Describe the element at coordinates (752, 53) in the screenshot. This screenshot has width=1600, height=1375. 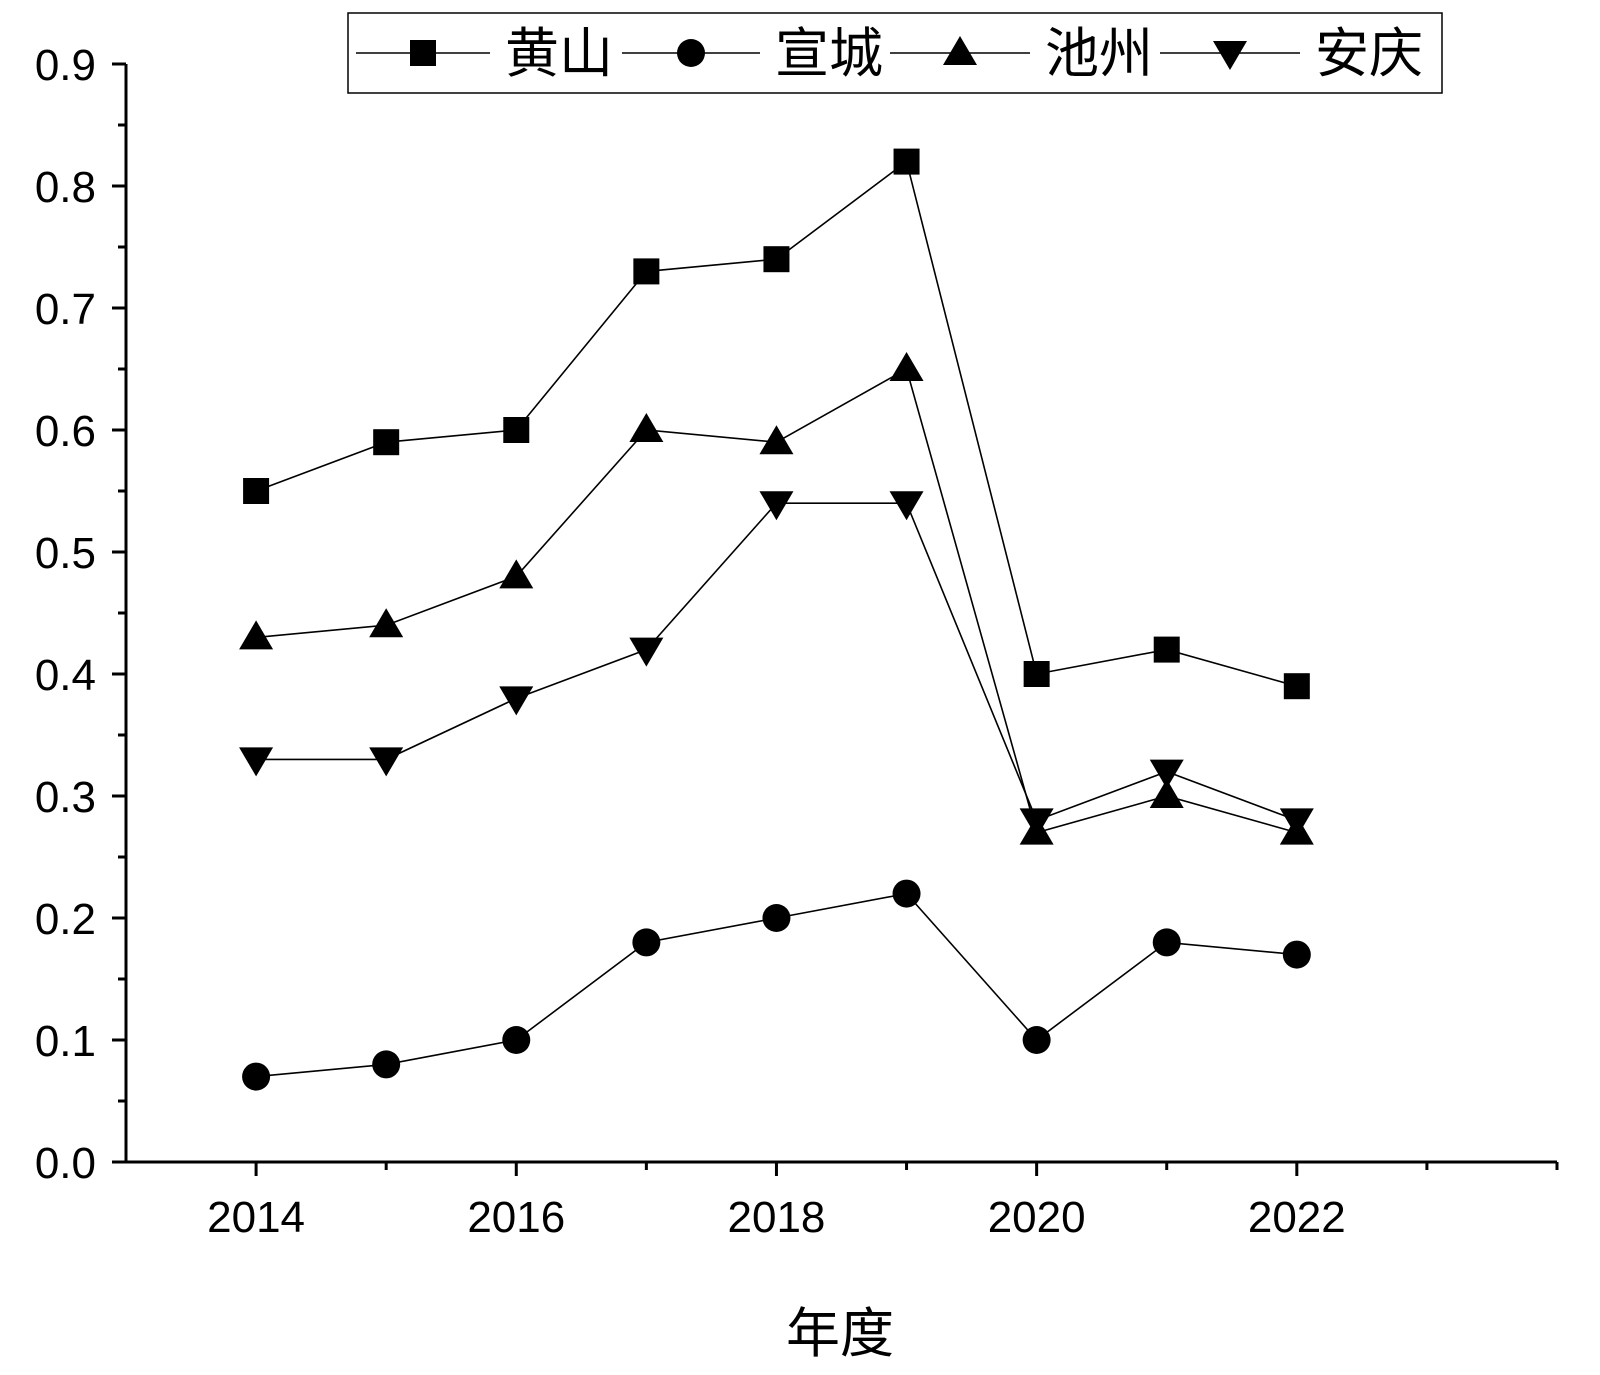
I see `legend-entry: 宣城` at that location.